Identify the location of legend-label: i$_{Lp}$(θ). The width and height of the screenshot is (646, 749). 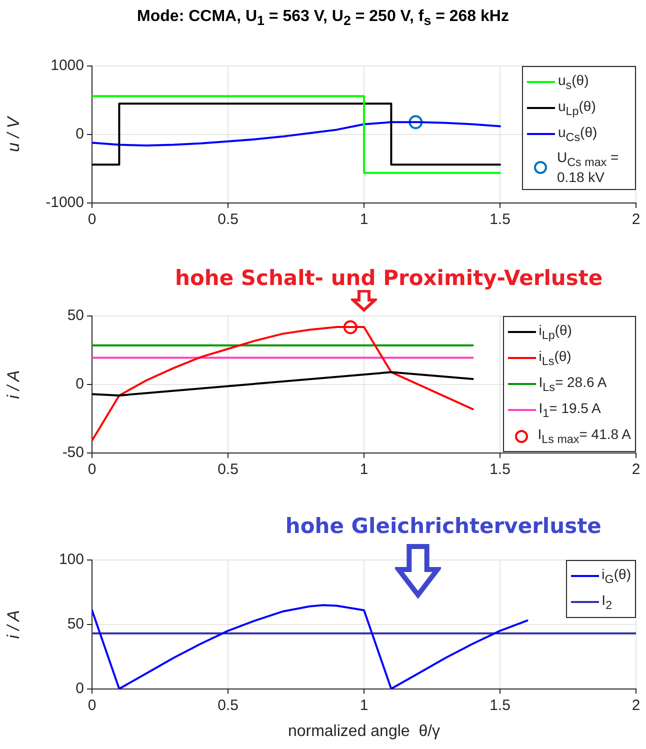
(555, 332).